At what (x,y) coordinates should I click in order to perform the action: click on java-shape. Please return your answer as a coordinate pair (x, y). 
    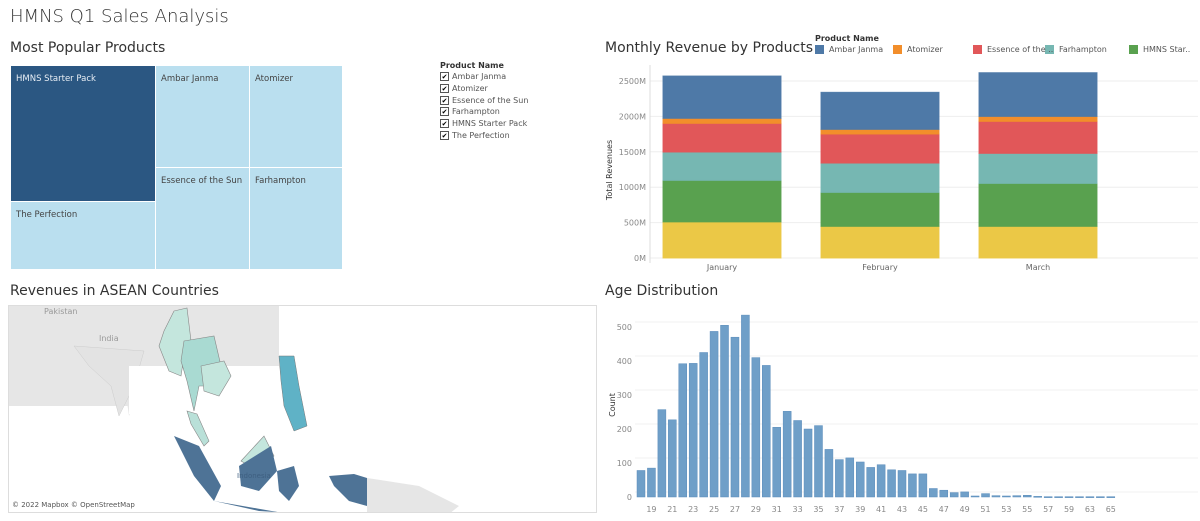
    Looking at the image, I should click on (261, 507).